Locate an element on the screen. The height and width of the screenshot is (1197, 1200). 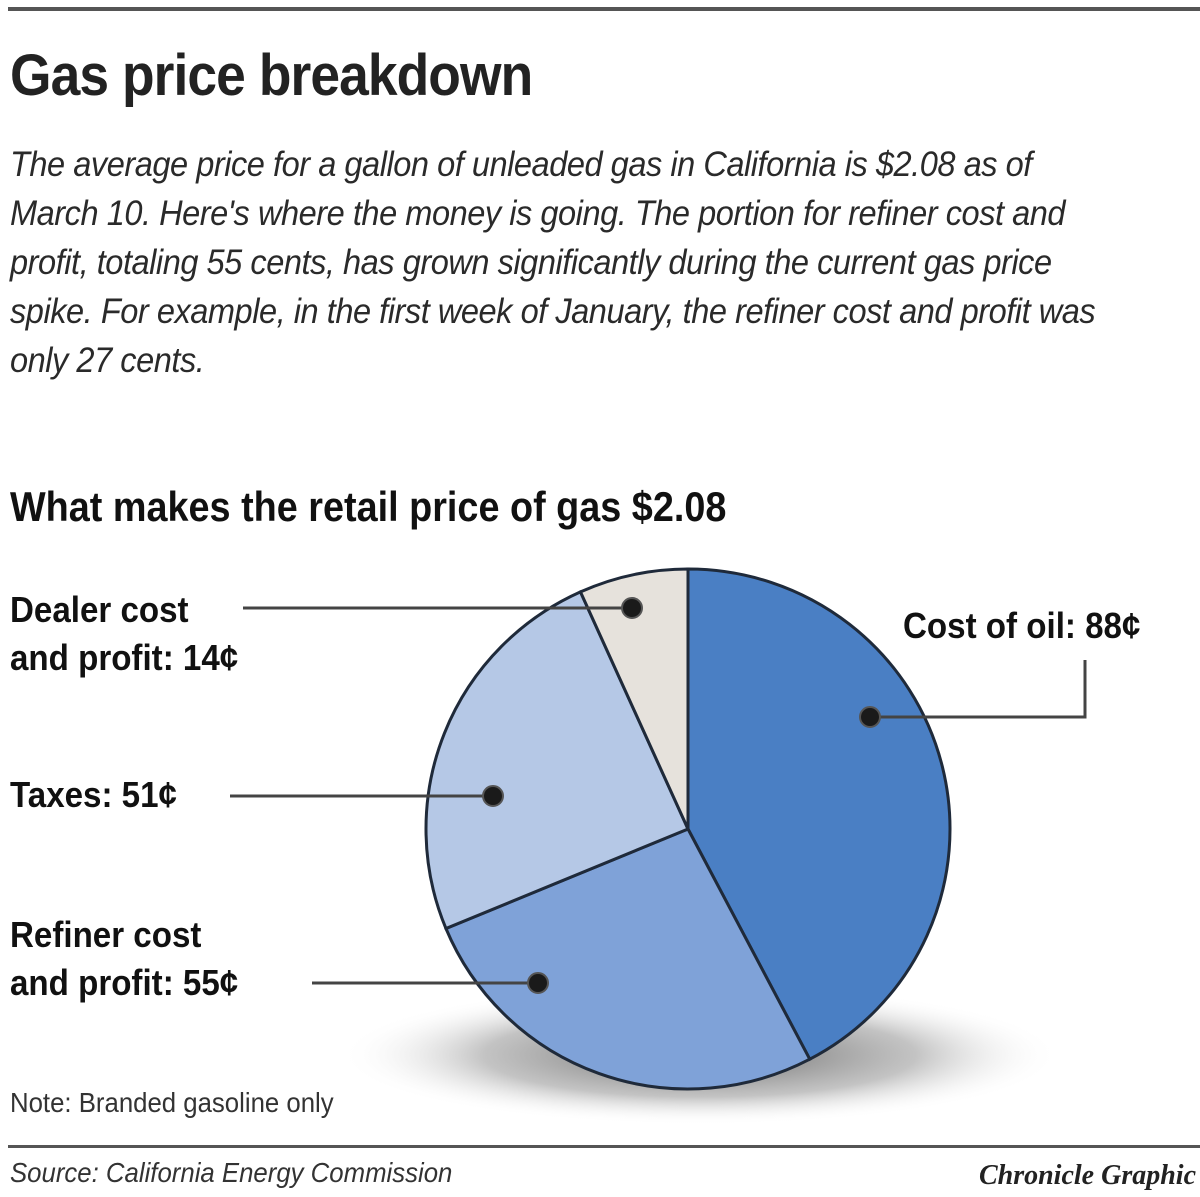
label-taxes: Taxes: 51¢ is located at coordinates (93, 794).